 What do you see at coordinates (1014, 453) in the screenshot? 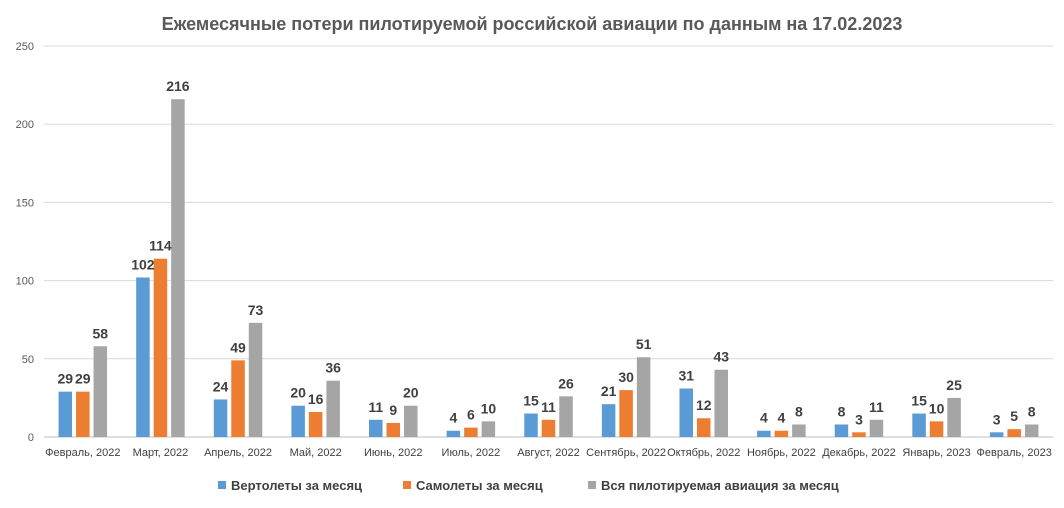
I see `x-tick-label: Февраль, 2023` at bounding box center [1014, 453].